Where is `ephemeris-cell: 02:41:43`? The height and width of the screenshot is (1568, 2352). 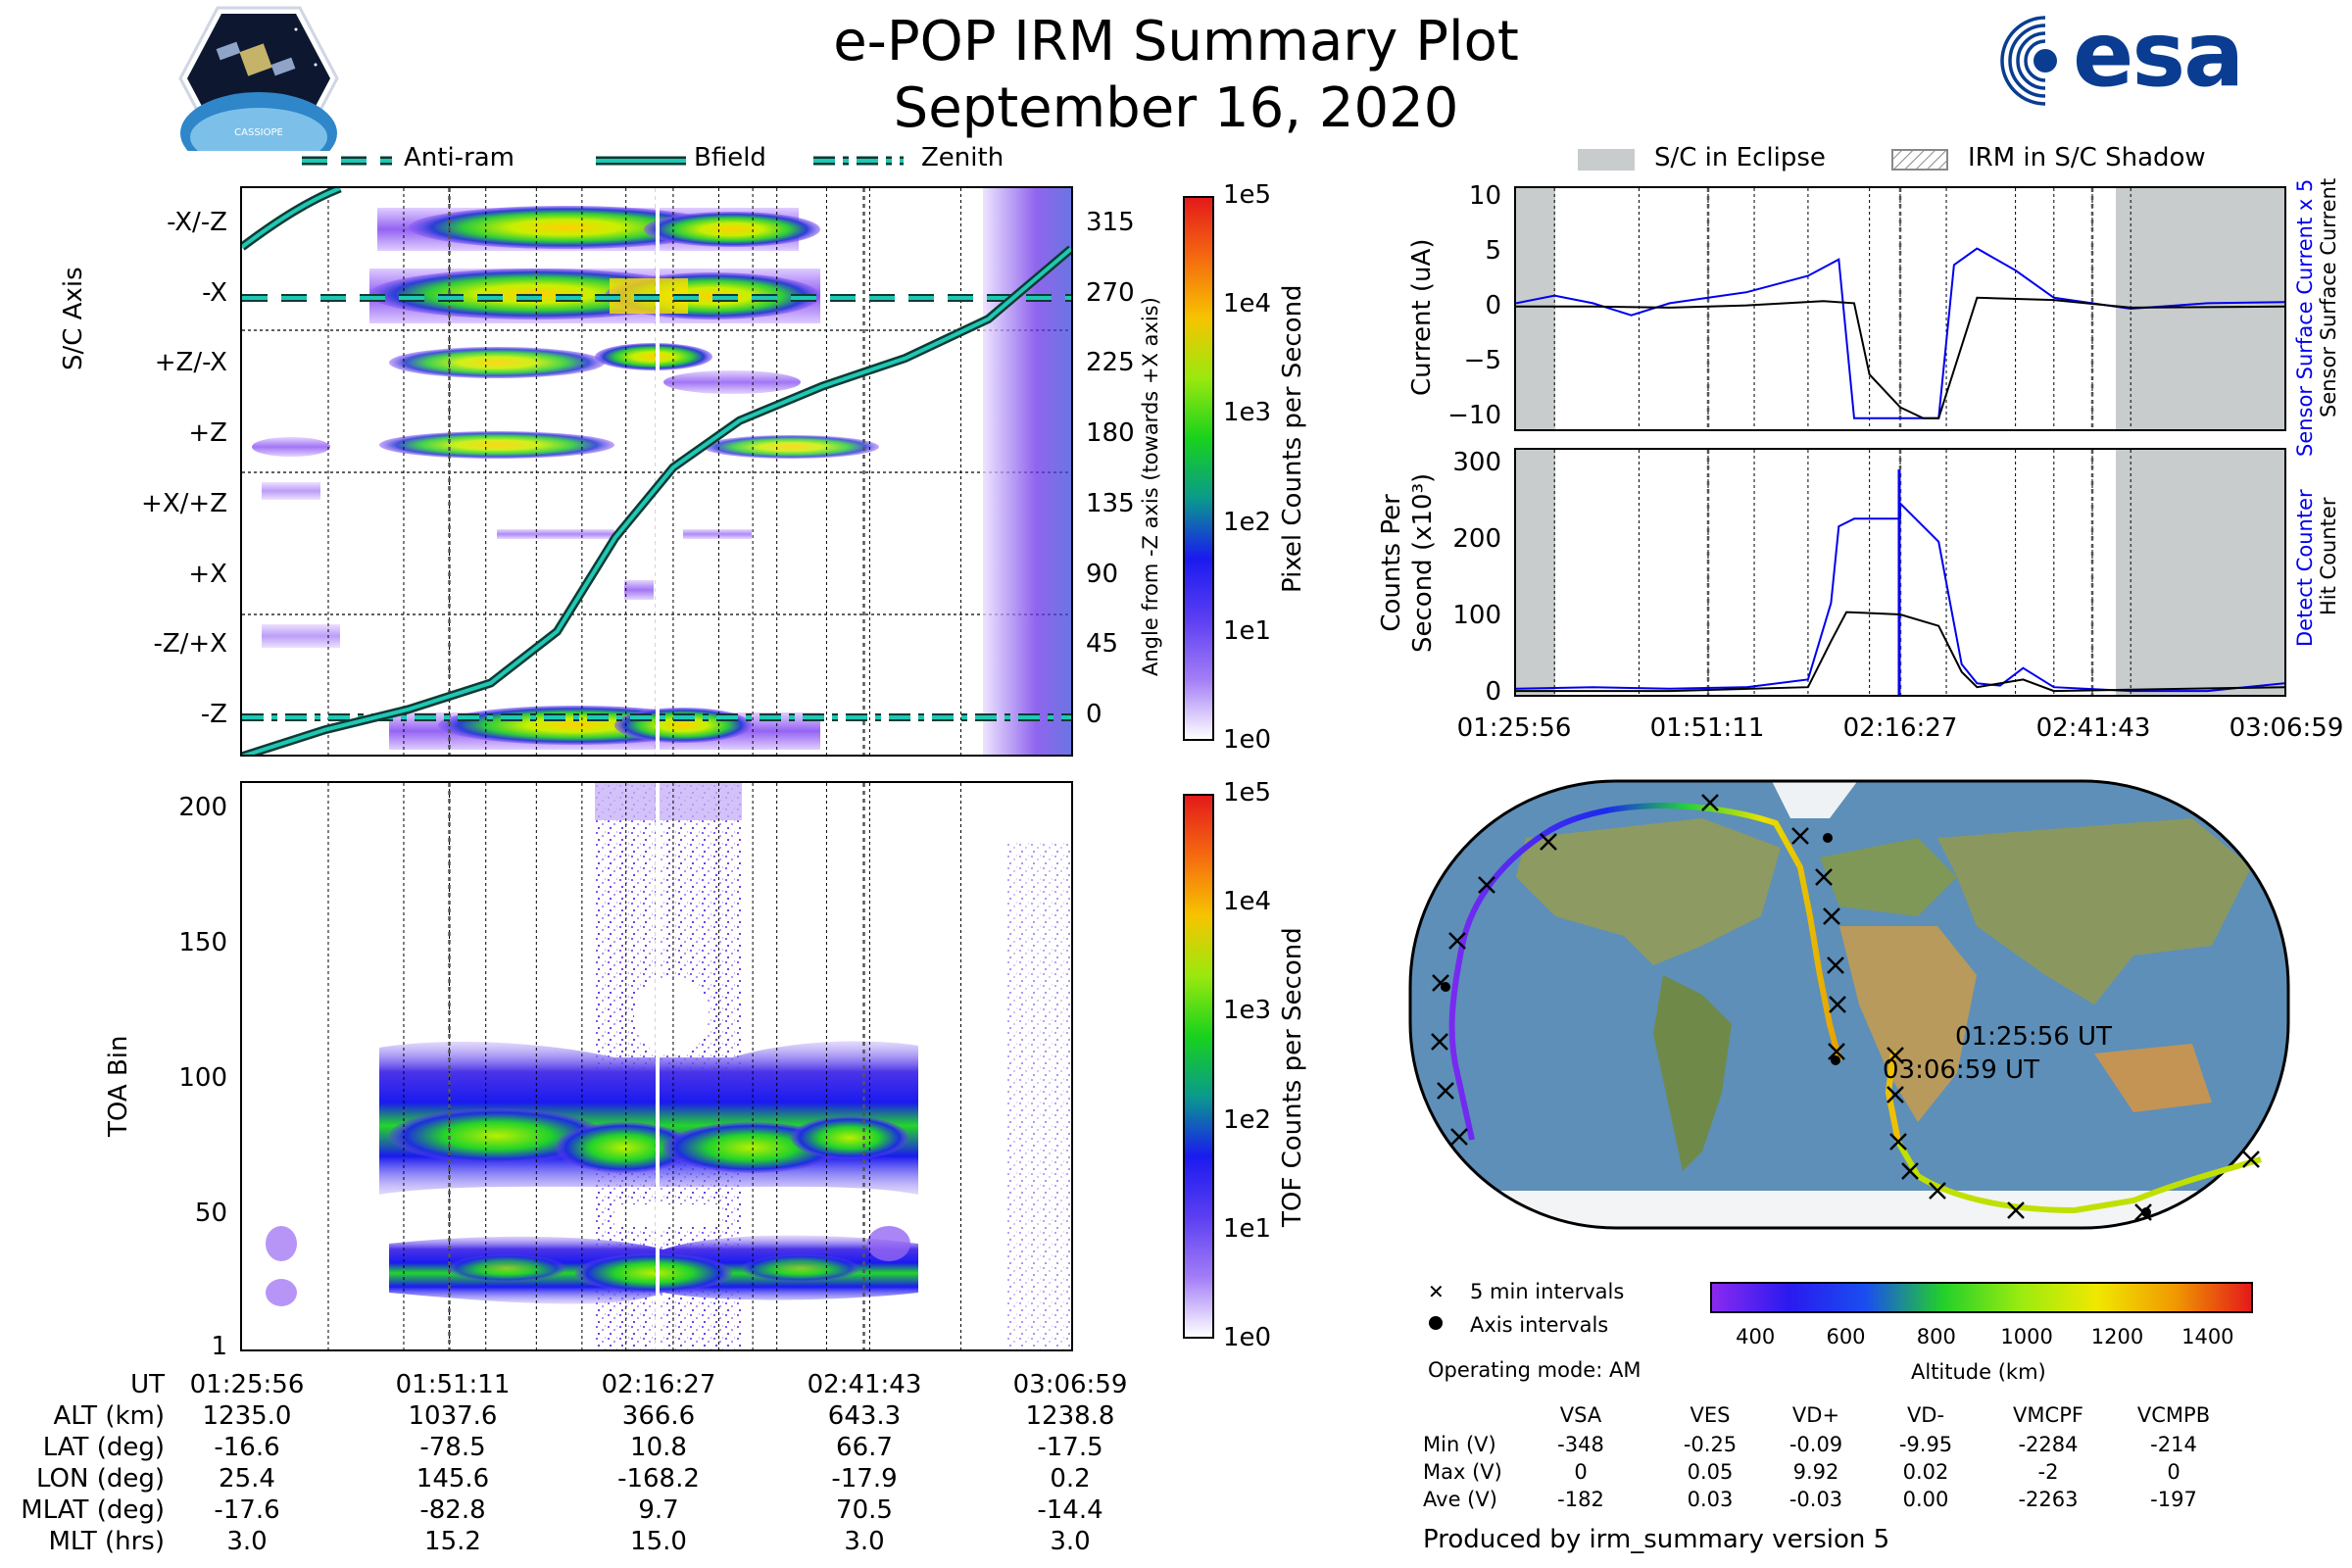 ephemeris-cell: 02:41:43 is located at coordinates (864, 1384).